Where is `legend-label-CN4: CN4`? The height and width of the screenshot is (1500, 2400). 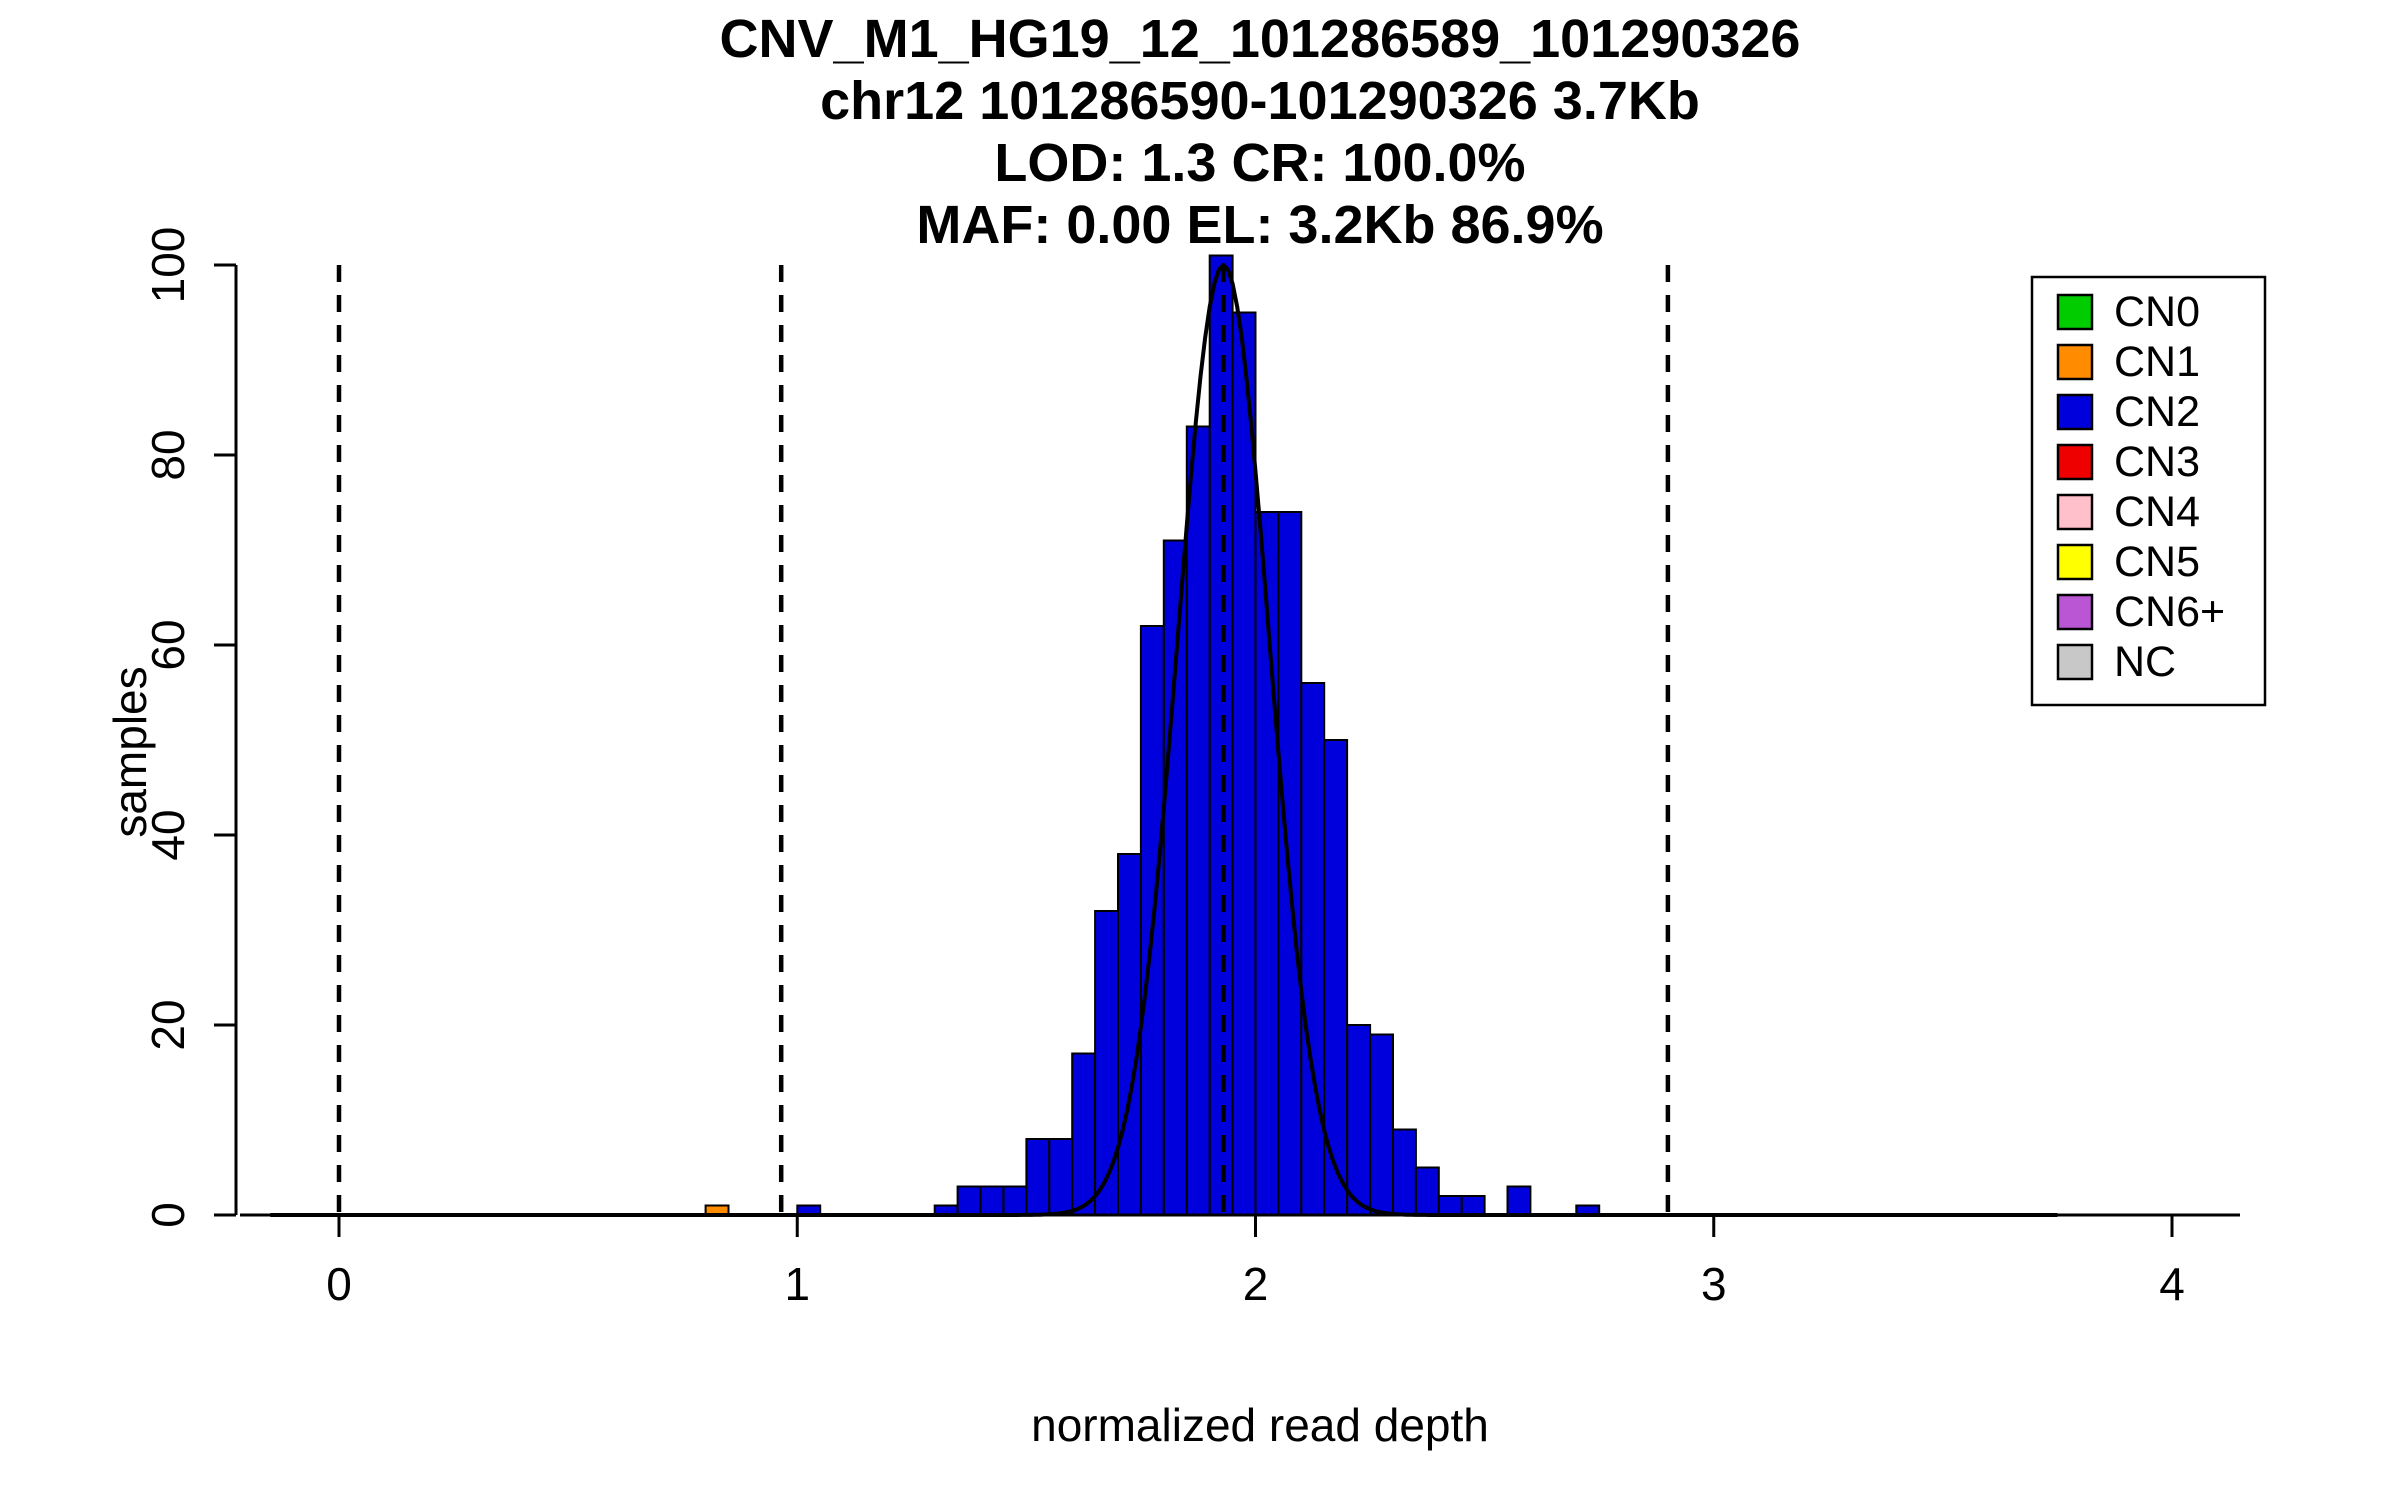 legend-label-CN4: CN4 is located at coordinates (2157, 512).